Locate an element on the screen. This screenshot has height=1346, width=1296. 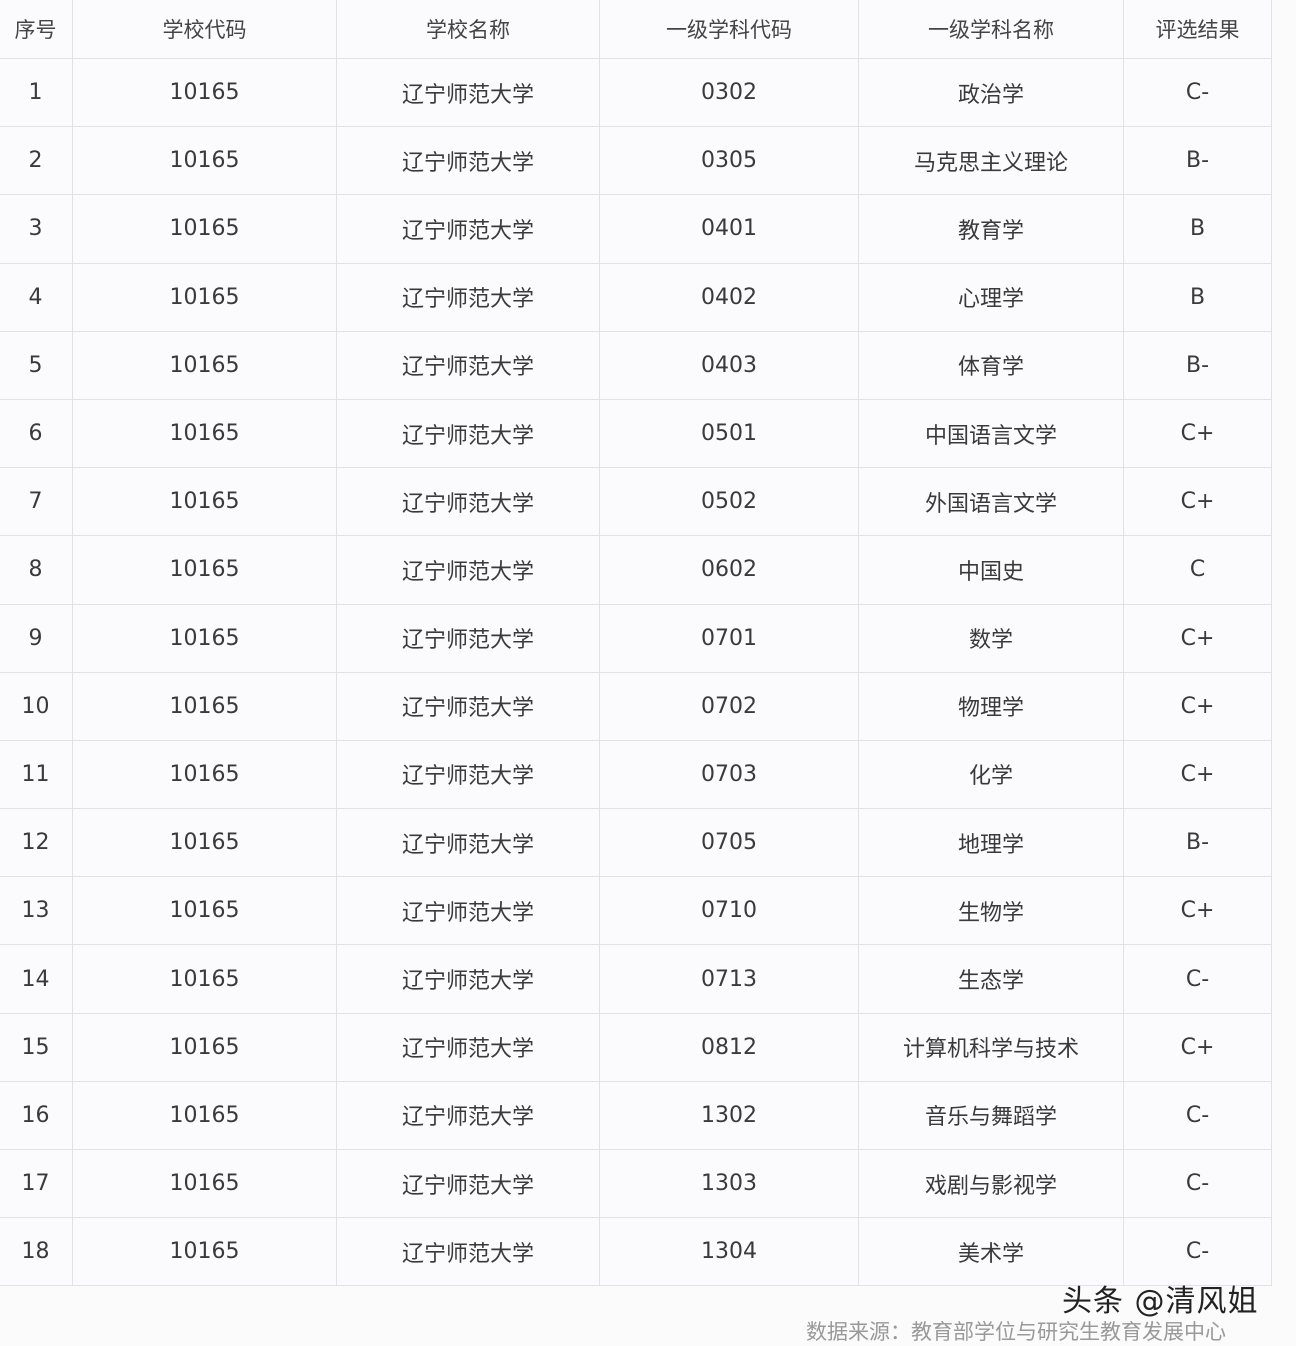
table-row: 13 10165 辽宁师范大学 0710 生物学 C+ is located at coordinates (636, 911).